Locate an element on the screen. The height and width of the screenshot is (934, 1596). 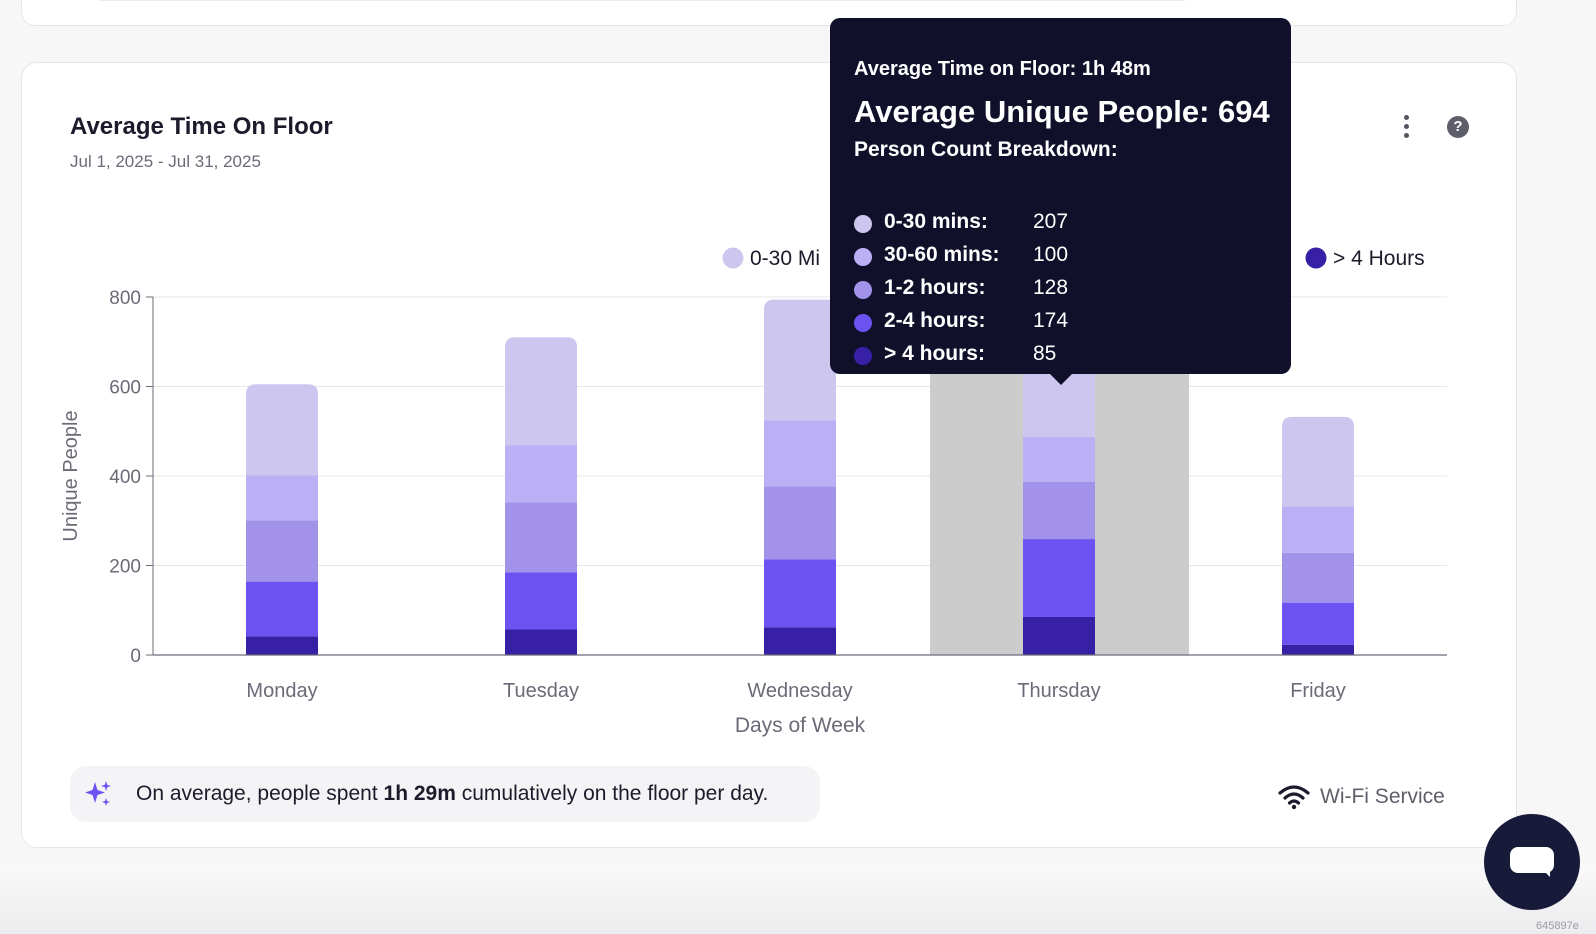
tooltip-row: 1-2 hours: 128 is located at coordinates (1064, 289).